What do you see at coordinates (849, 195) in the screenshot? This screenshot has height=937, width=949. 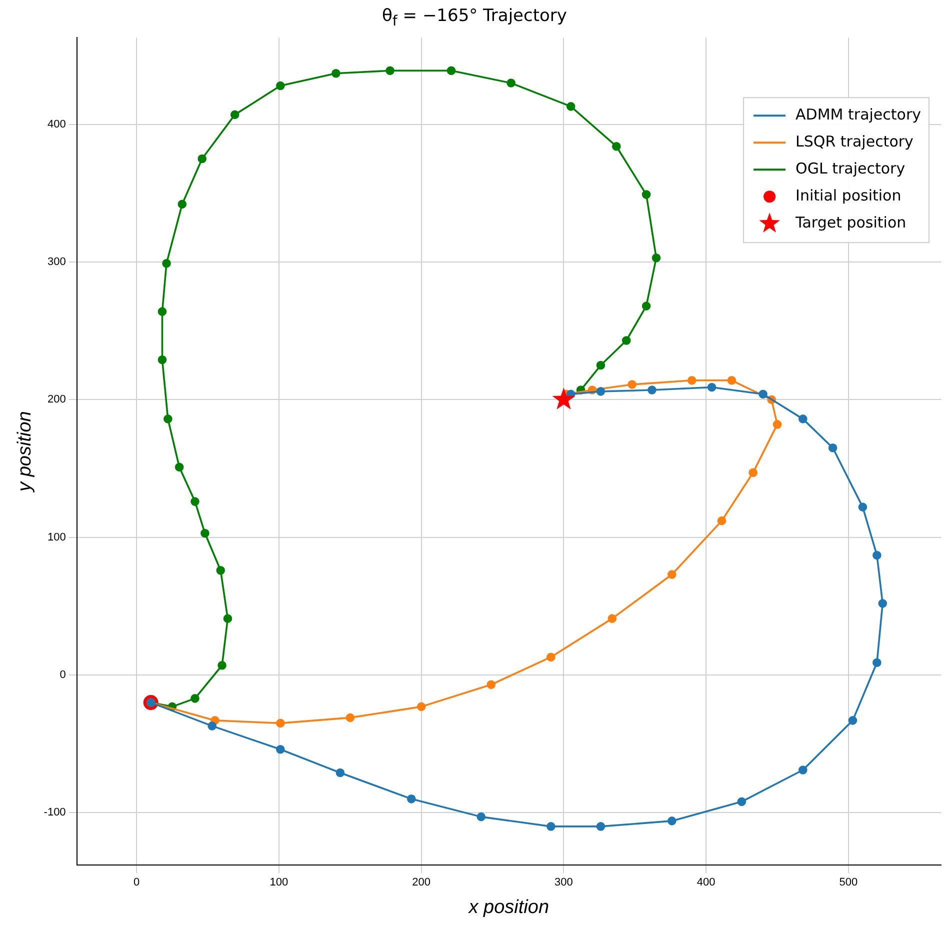 I see `legend-label: Initial position` at bounding box center [849, 195].